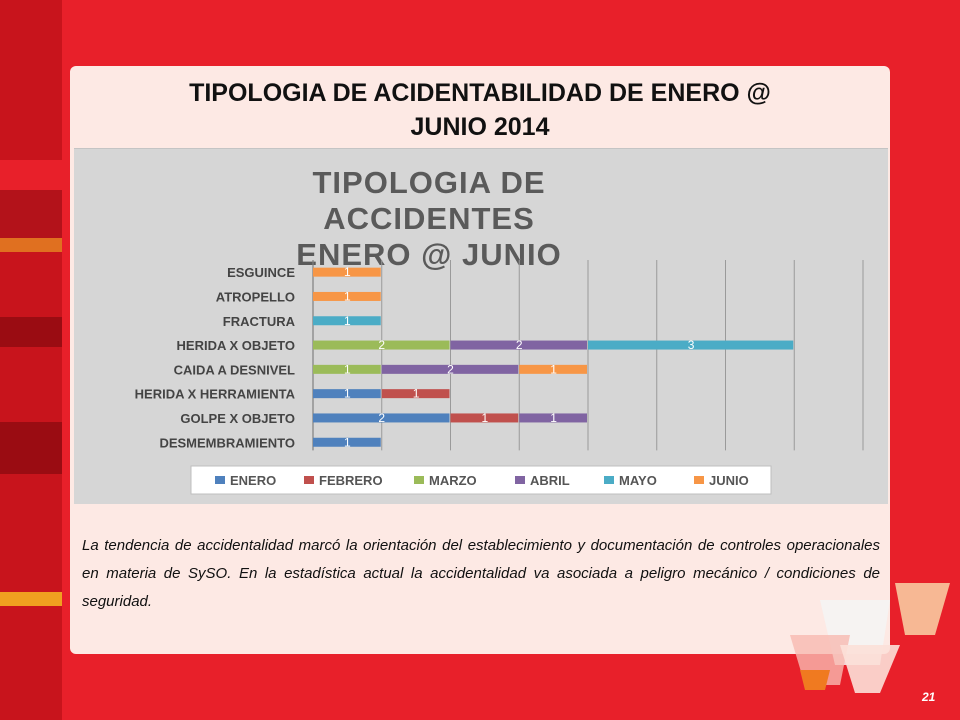 The height and width of the screenshot is (720, 960). What do you see at coordinates (31, 599) in the screenshot?
I see `stripe-yellow-band` at bounding box center [31, 599].